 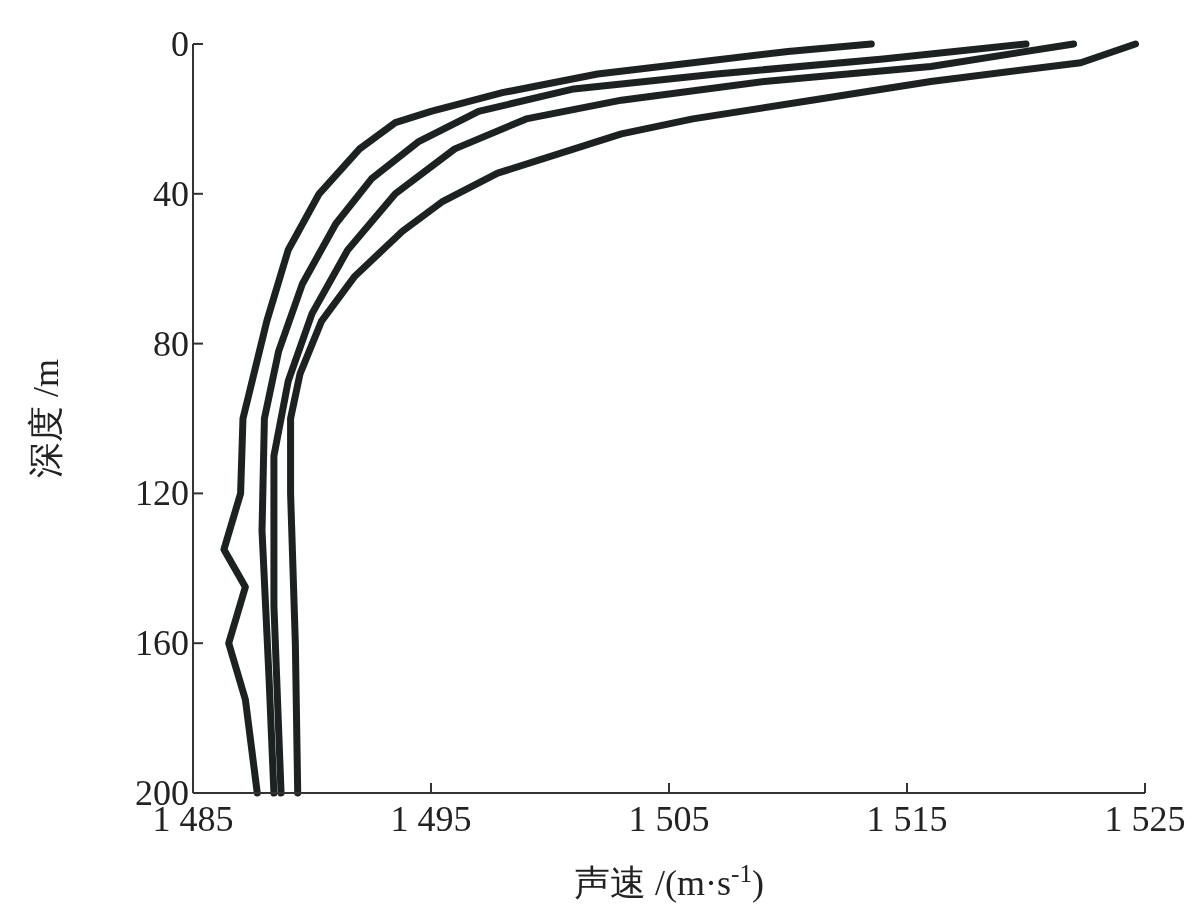 I want to click on x-tick-label: 1 515, so click(x=907, y=819).